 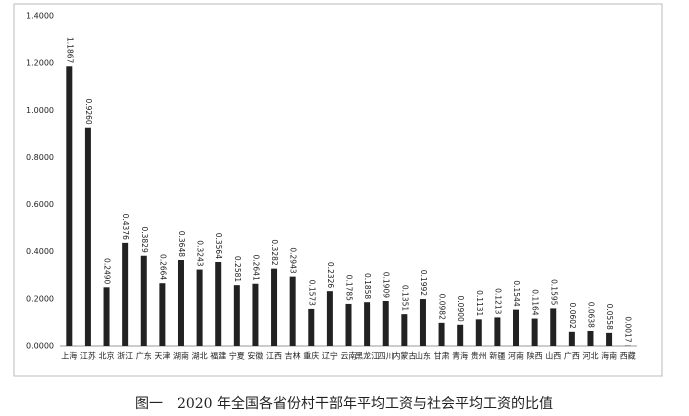 I want to click on value-label: 0.1858, so click(x=367, y=286).